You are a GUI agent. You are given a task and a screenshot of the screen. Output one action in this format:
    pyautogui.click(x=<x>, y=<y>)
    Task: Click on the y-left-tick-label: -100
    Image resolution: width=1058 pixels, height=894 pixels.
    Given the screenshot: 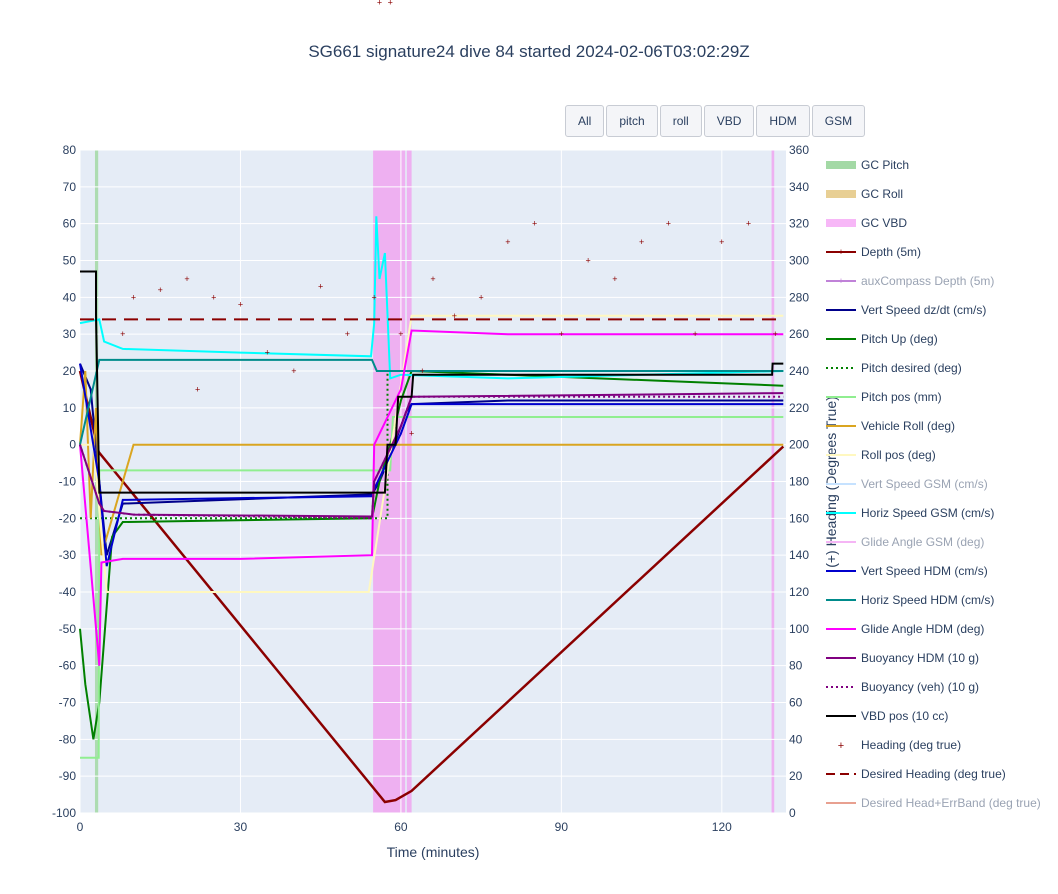 What is the action you would take?
    pyautogui.click(x=64, y=813)
    